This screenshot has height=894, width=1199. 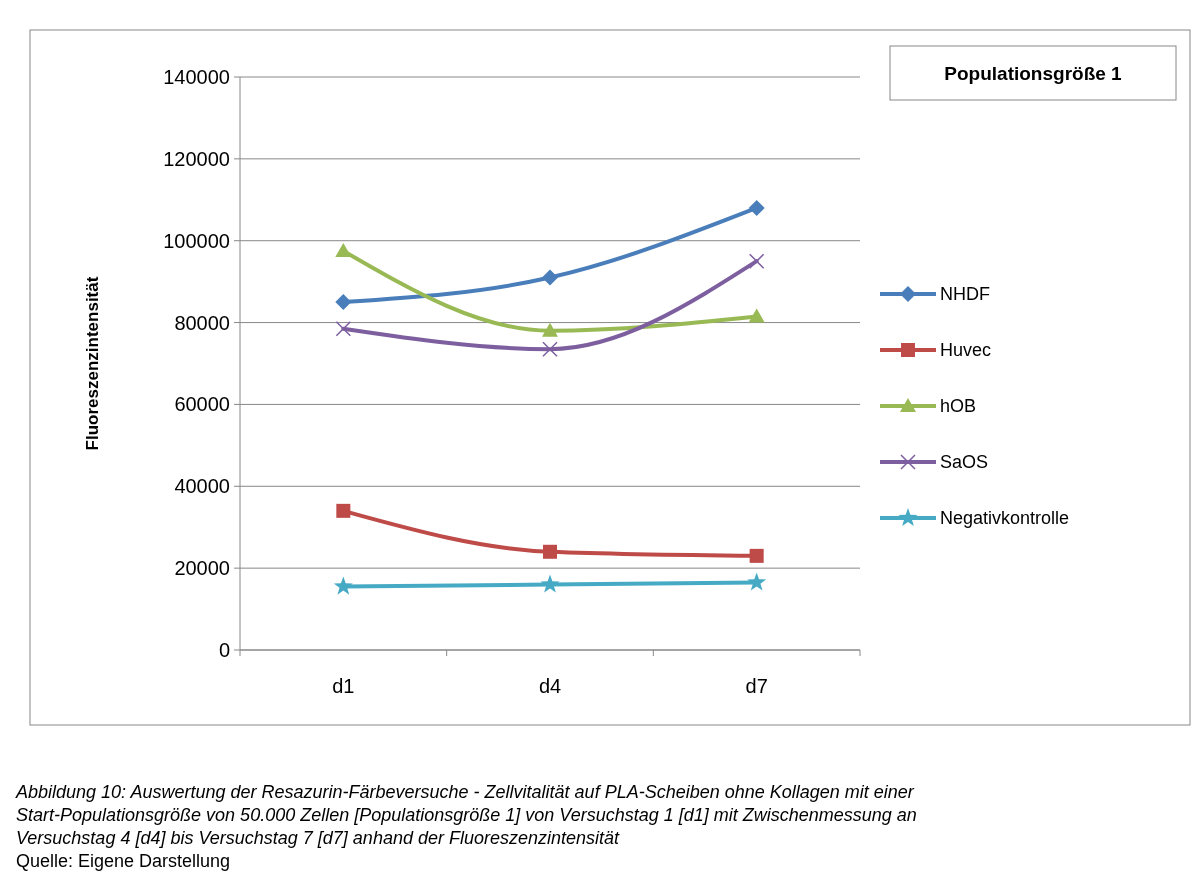 I want to click on legend-label: Negativkontrolle, so click(x=1005, y=518).